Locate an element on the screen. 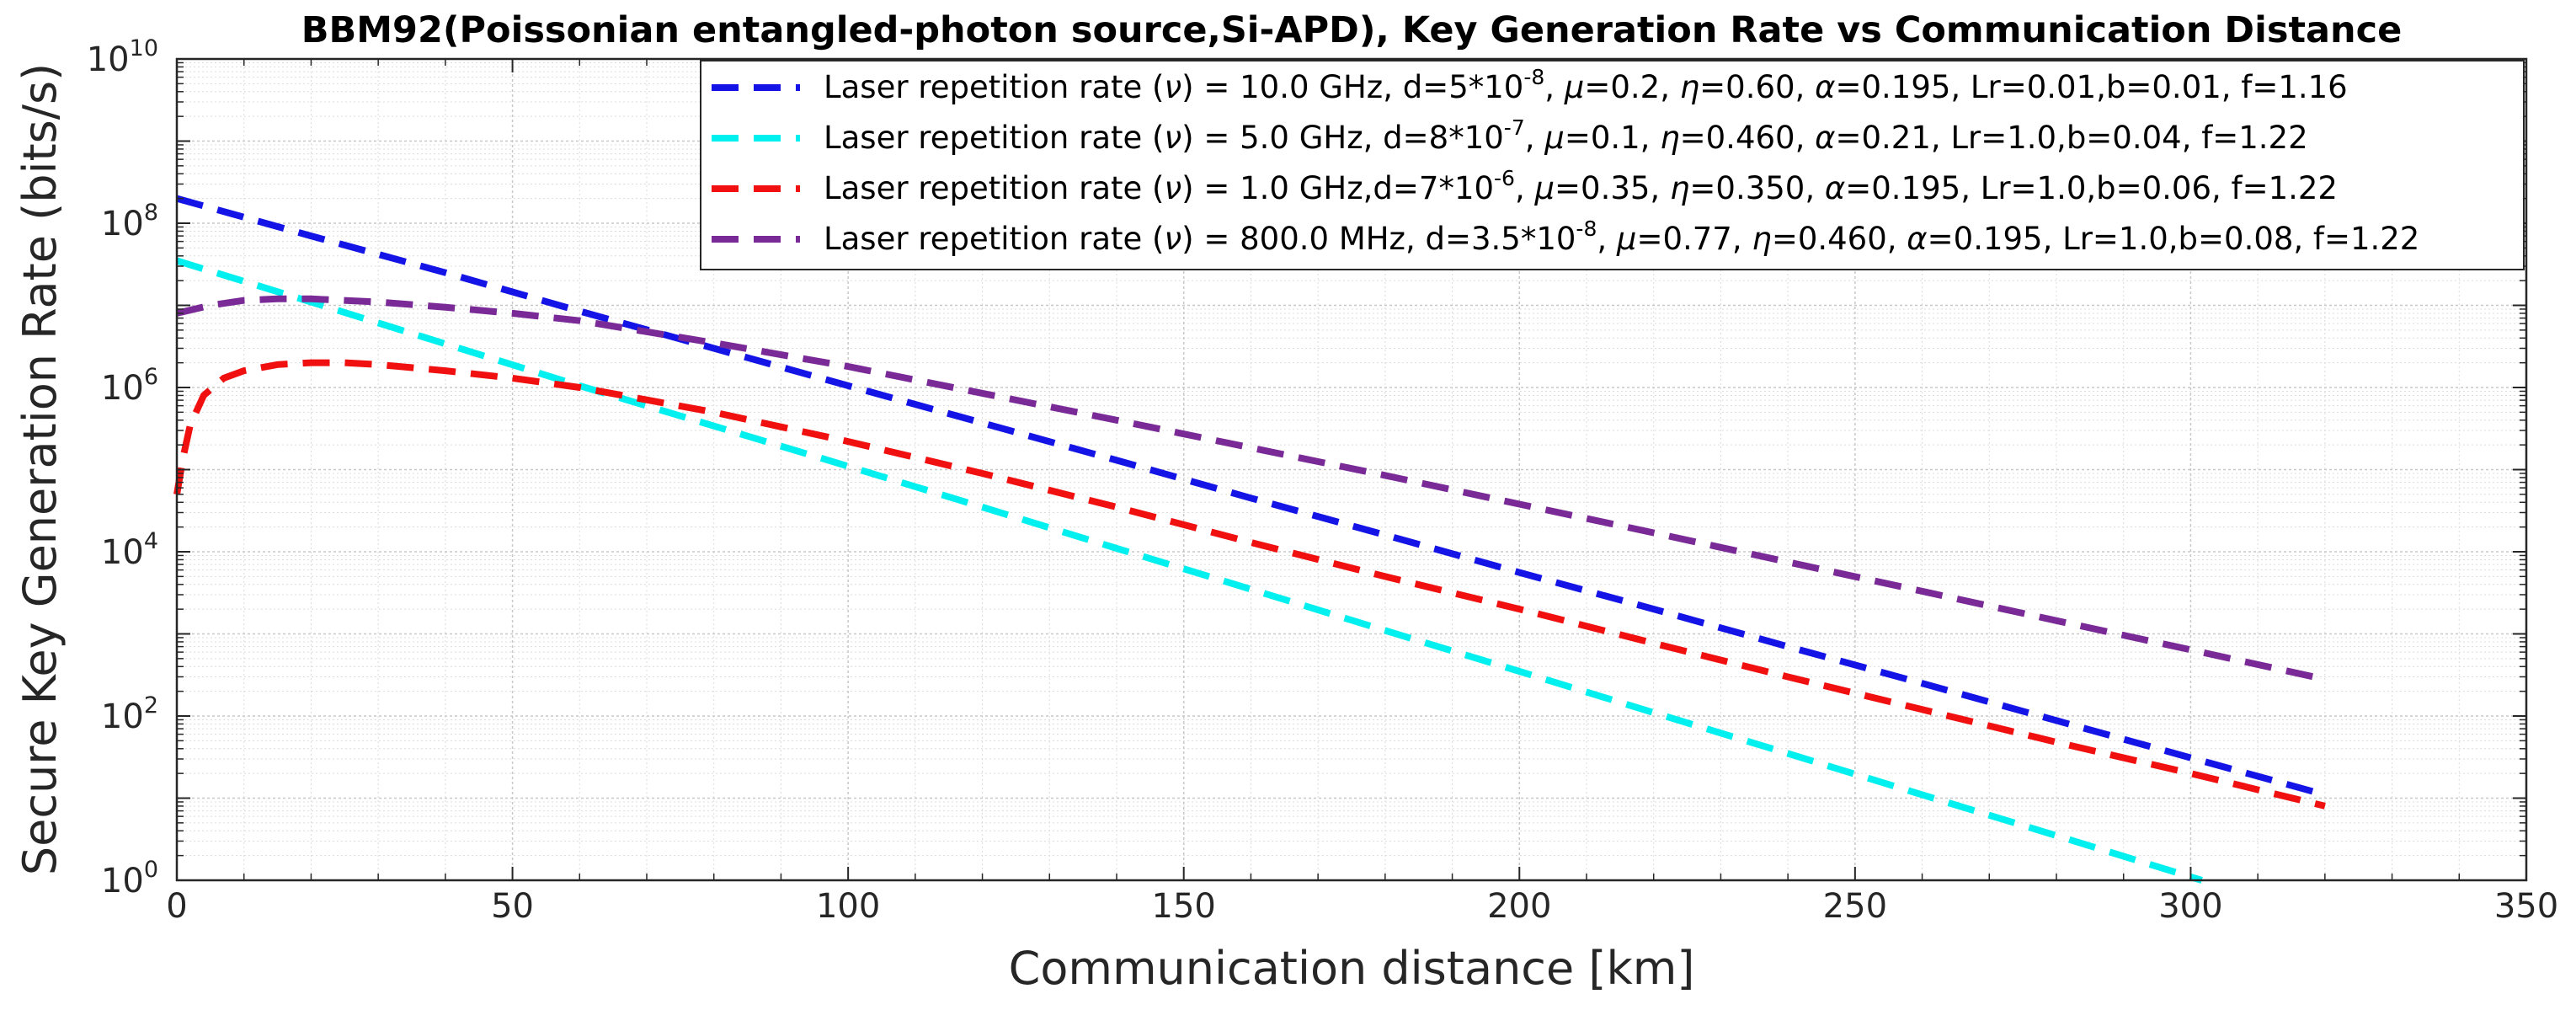 The width and height of the screenshot is (2576, 1010). x-tick-label: 300 is located at coordinates (2190, 906).